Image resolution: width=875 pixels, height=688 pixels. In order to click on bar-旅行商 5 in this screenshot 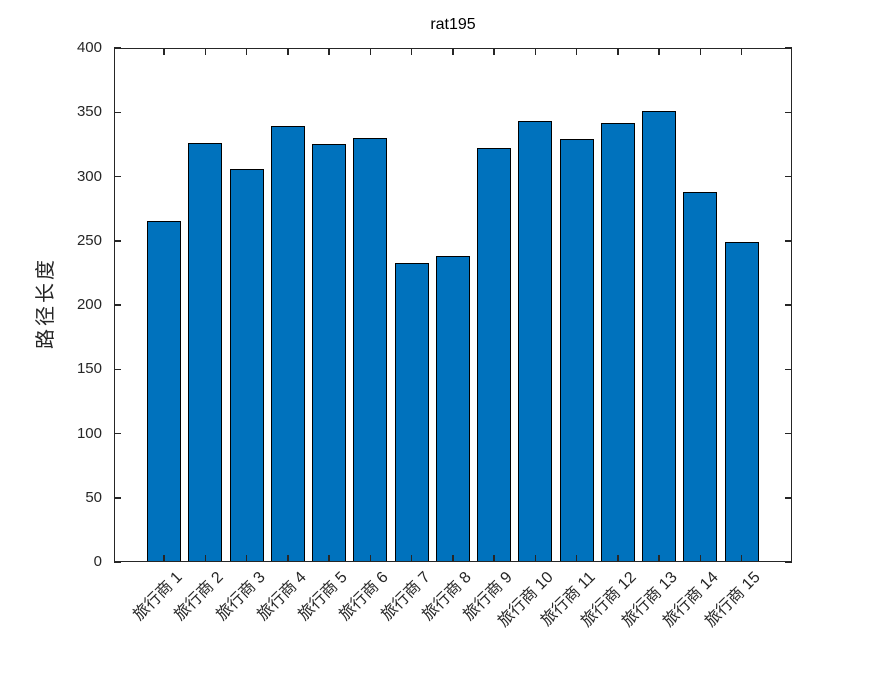, I will do `click(329, 353)`.